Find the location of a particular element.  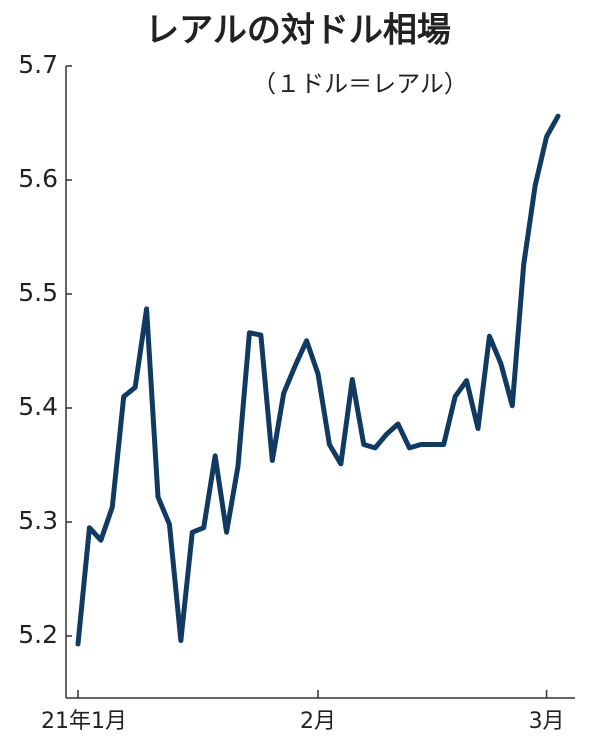

x-tick-label: 21年1月 is located at coordinates (84, 721).